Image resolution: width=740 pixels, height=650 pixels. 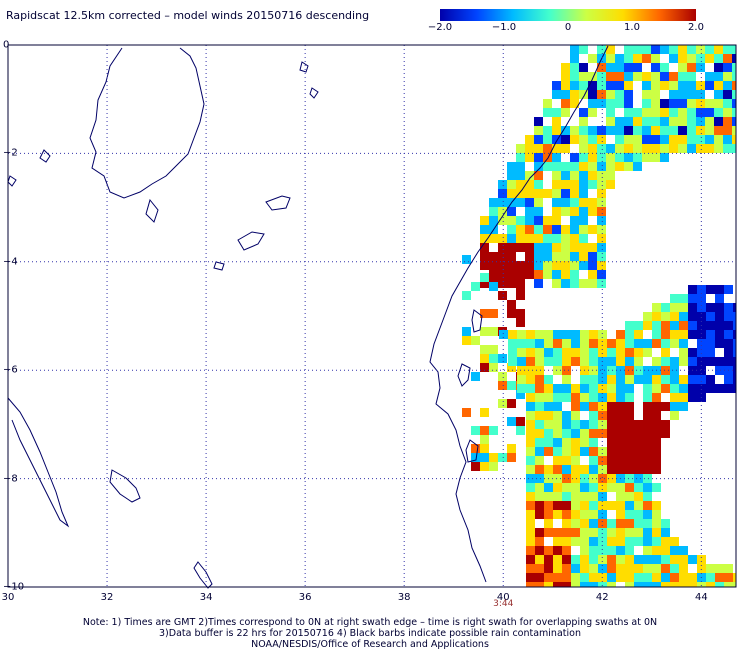 What do you see at coordinates (14, 587) in the screenshot?
I see `latitude-label: −10` at bounding box center [14, 587].